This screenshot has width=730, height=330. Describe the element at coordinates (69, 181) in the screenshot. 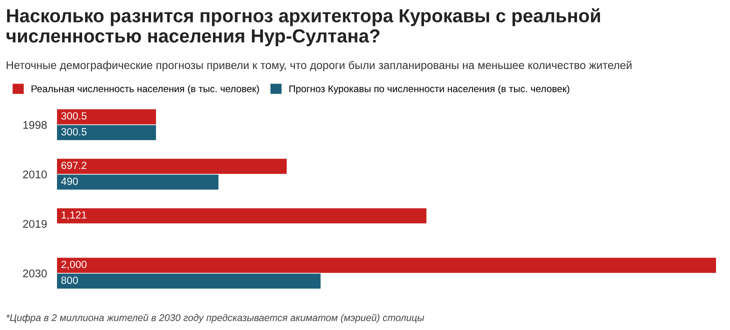

I see `data-label: 490` at that location.